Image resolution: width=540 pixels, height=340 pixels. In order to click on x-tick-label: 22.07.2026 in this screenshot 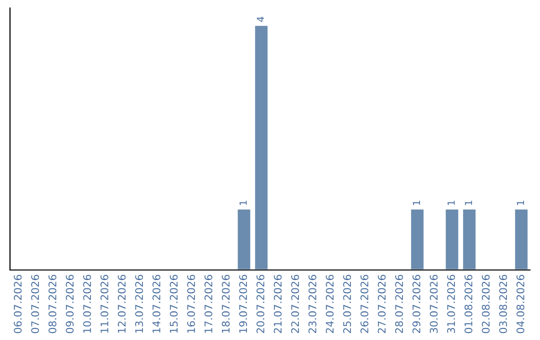, I will do `click(295, 304)`.